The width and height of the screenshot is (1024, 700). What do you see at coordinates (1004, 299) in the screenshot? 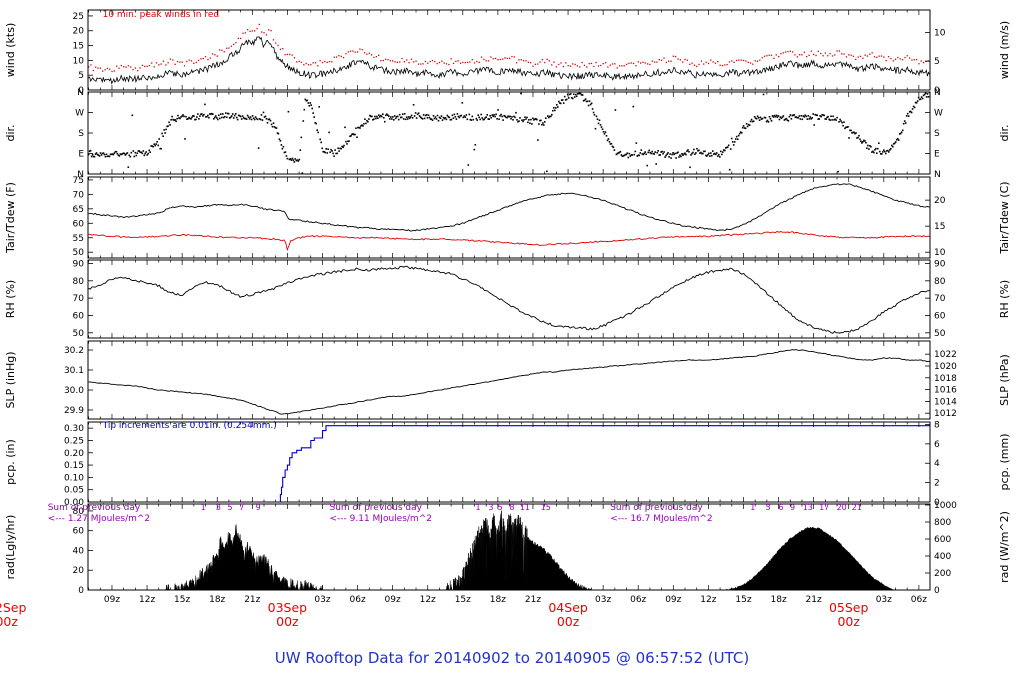
I see `rh-right-axis-label: RH (%)` at bounding box center [1004, 299].